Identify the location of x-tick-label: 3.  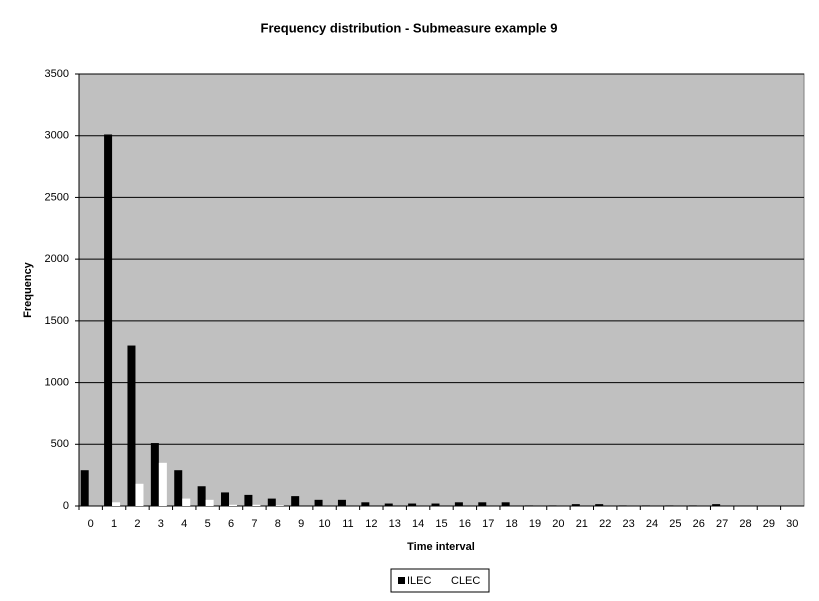
(161, 524).